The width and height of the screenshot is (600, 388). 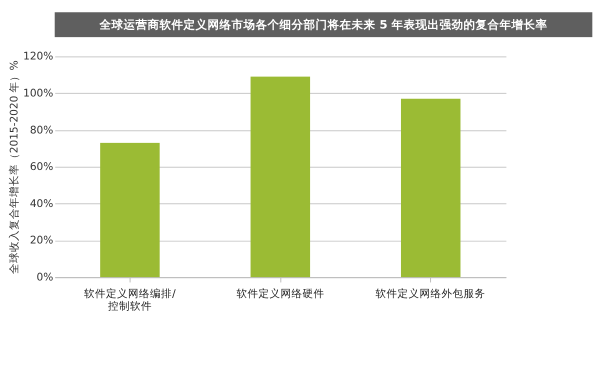 I want to click on y-tick-label: 80%, so click(x=42, y=130).